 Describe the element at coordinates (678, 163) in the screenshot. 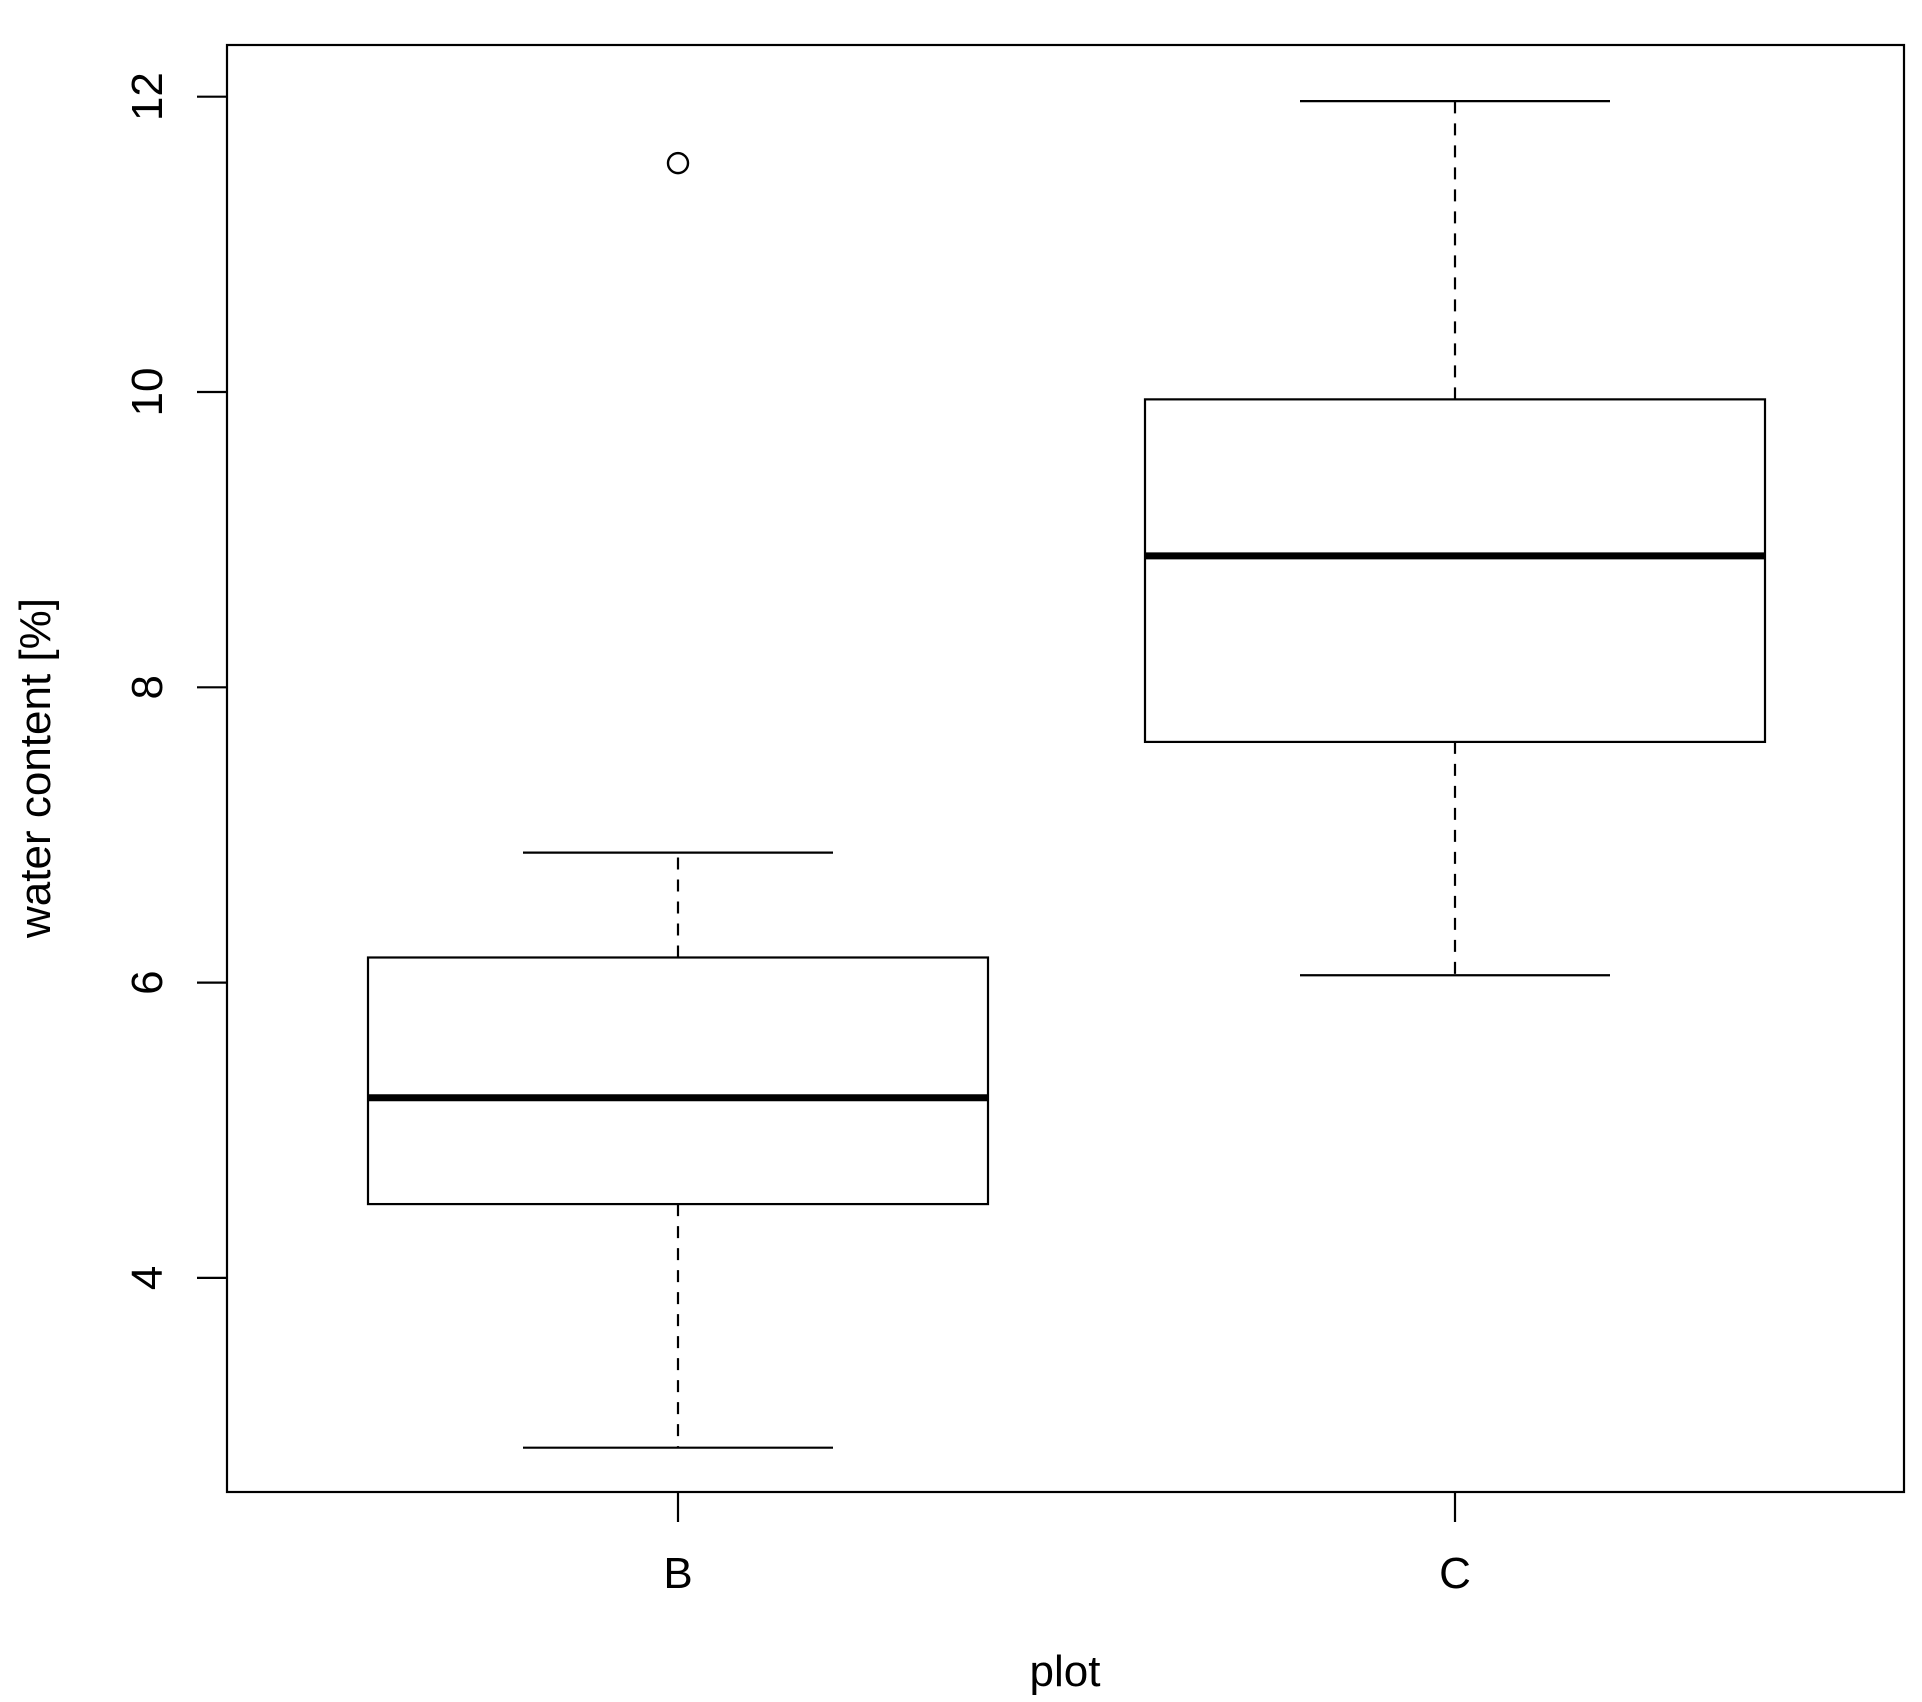

I see `outlier-point` at that location.